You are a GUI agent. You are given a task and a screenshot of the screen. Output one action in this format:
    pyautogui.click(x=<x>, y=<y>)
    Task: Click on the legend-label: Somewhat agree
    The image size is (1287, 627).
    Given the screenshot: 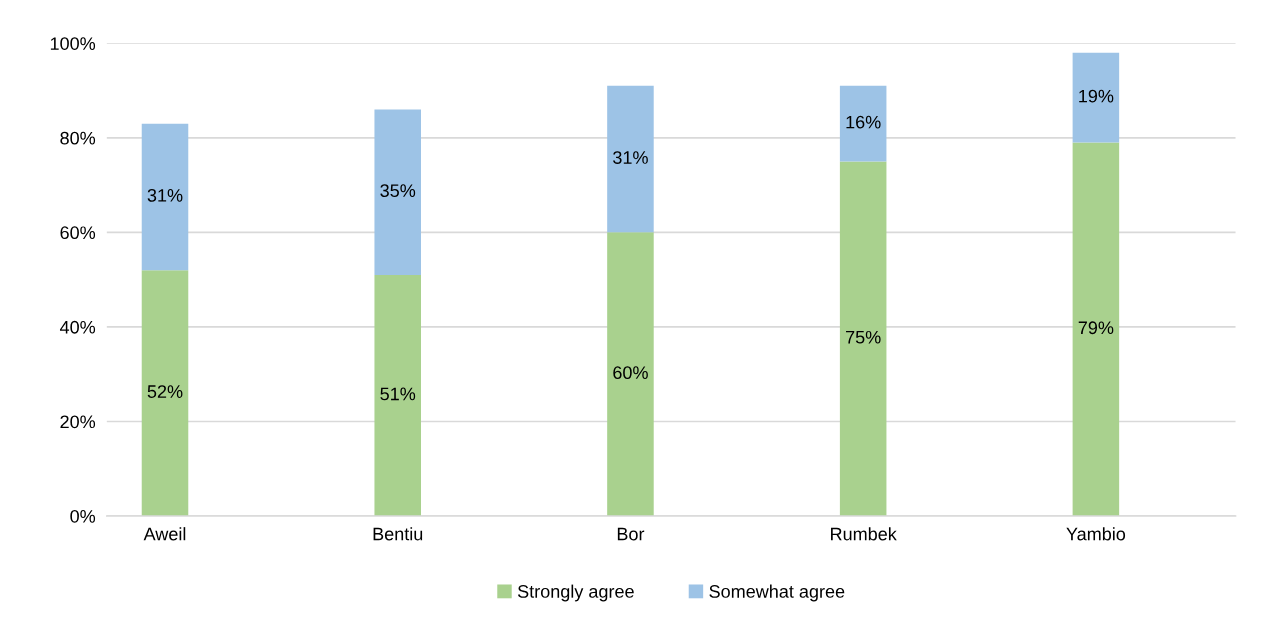 What is the action you would take?
    pyautogui.click(x=777, y=593)
    